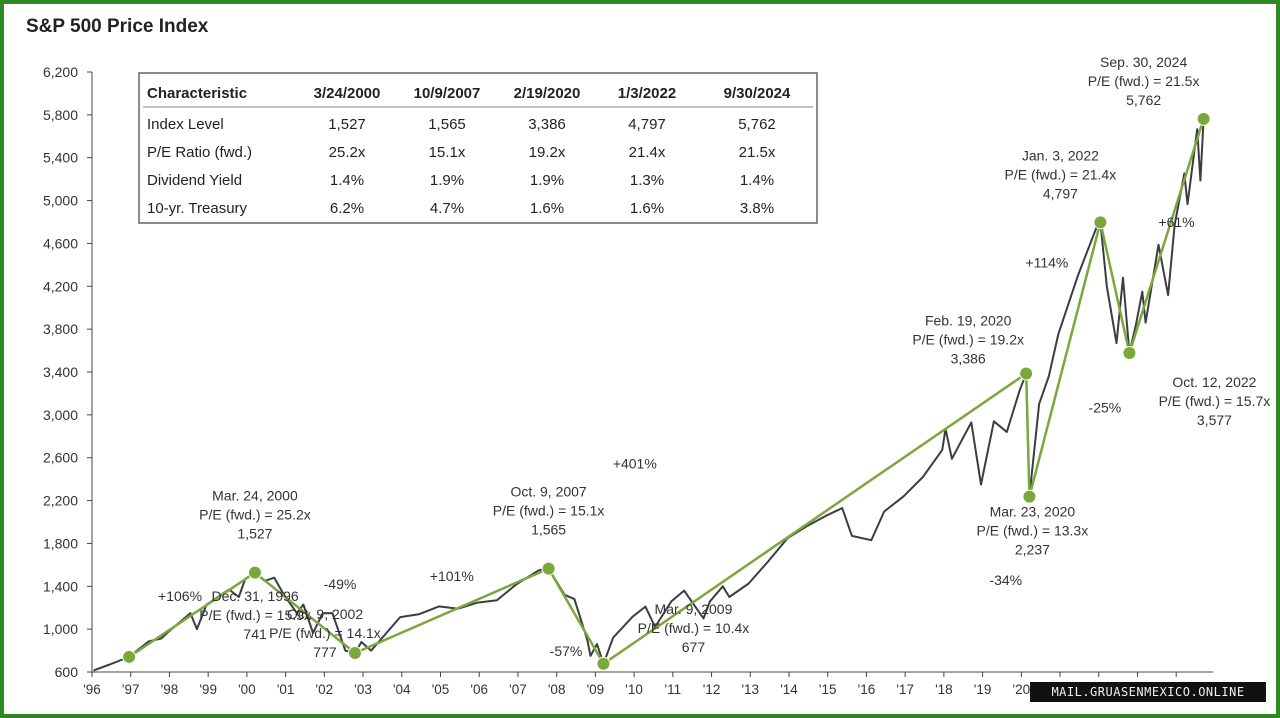 This screenshot has width=1280, height=718. What do you see at coordinates (185, 124) in the screenshot?
I see `table-cell: Index Level` at bounding box center [185, 124].